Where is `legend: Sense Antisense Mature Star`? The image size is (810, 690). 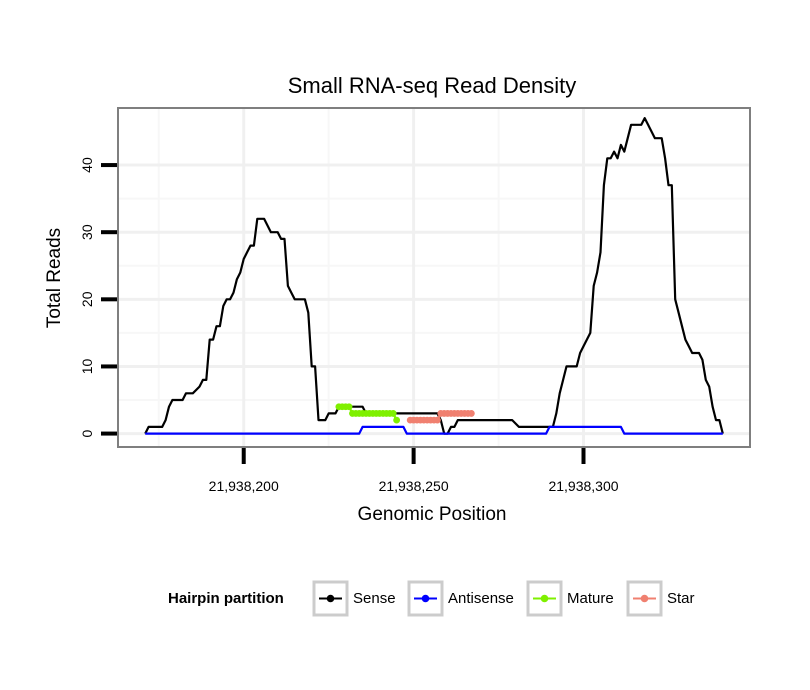 legend: Sense Antisense Mature Star is located at coordinates (503, 598).